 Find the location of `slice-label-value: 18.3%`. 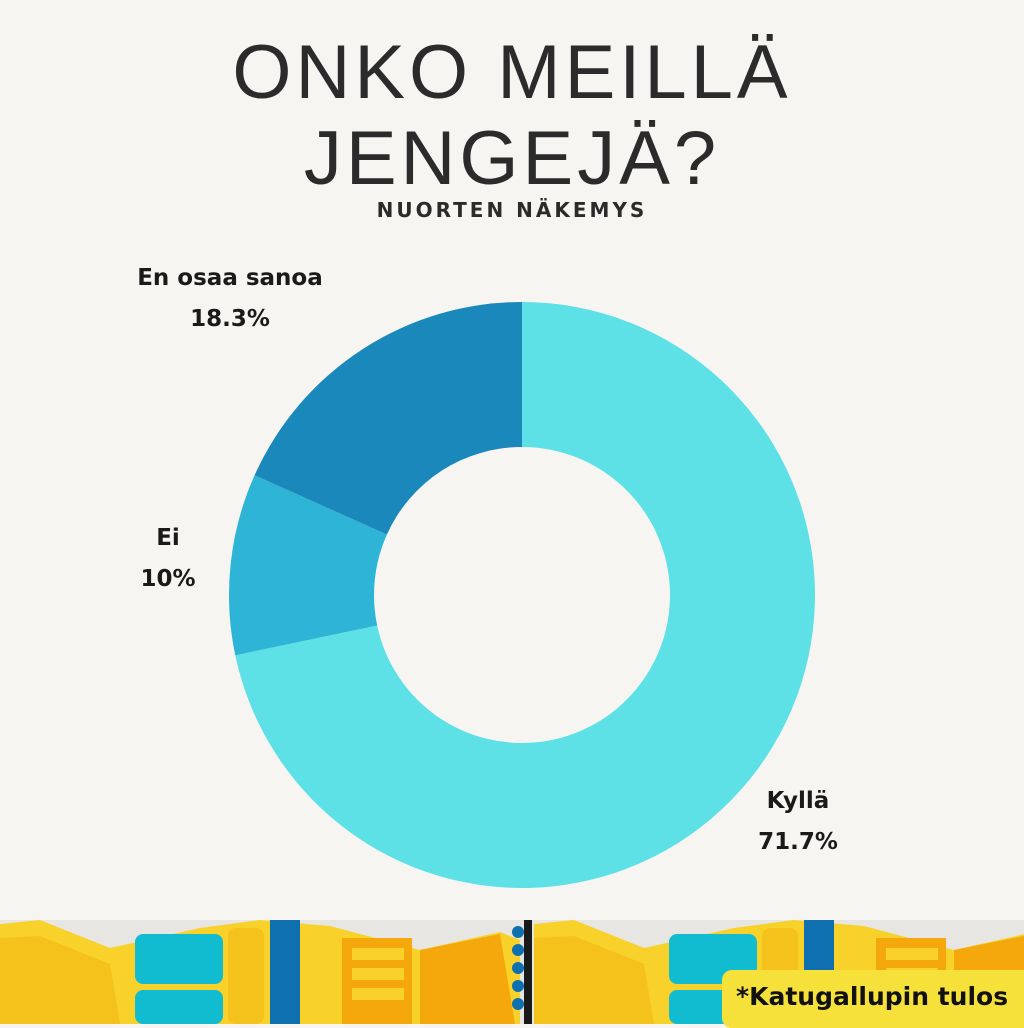

slice-label-value: 18.3% is located at coordinates (230, 319).